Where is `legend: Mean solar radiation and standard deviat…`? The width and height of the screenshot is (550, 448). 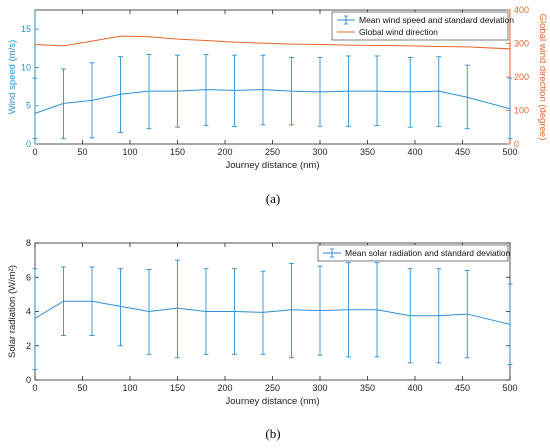 legend: Mean solar radiation and standard deviat… is located at coordinates (414, 253).